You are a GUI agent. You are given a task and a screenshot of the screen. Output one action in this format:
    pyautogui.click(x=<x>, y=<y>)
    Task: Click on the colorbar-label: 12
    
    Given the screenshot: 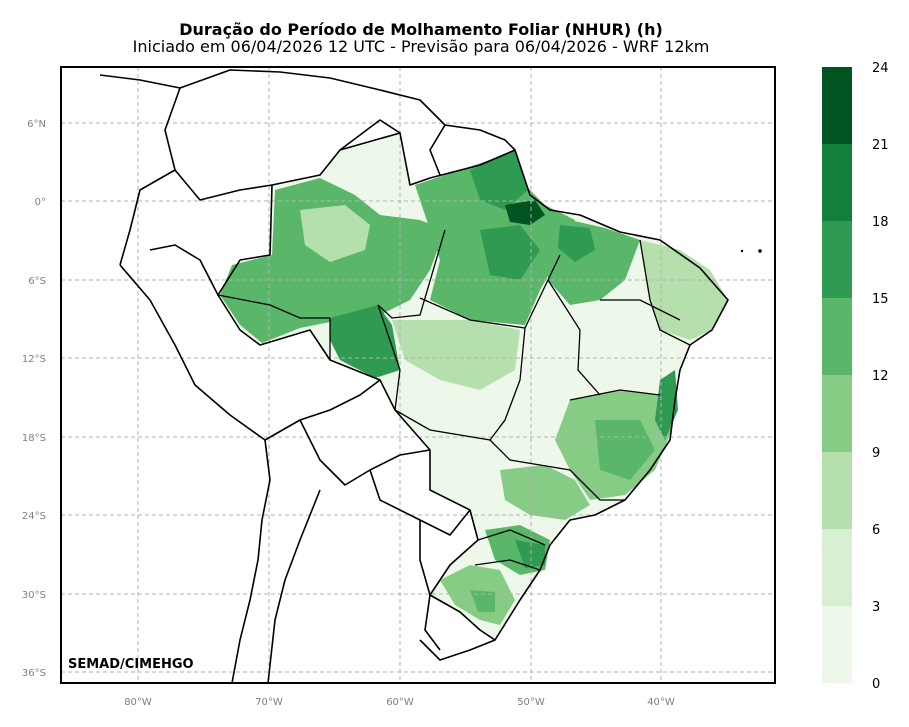 What is the action you would take?
    pyautogui.click(x=880, y=376)
    